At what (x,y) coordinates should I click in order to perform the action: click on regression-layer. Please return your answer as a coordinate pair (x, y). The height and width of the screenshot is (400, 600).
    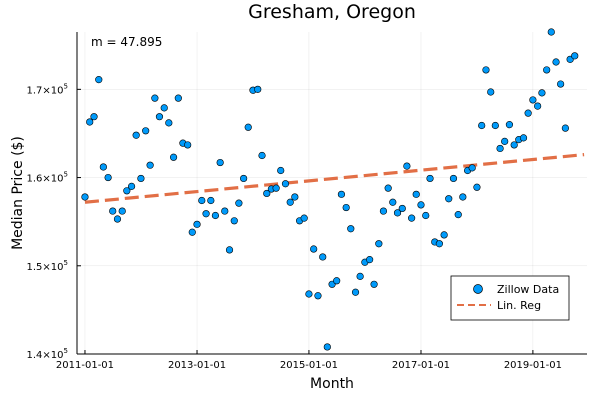
    Looking at the image, I should click on (334, 178).